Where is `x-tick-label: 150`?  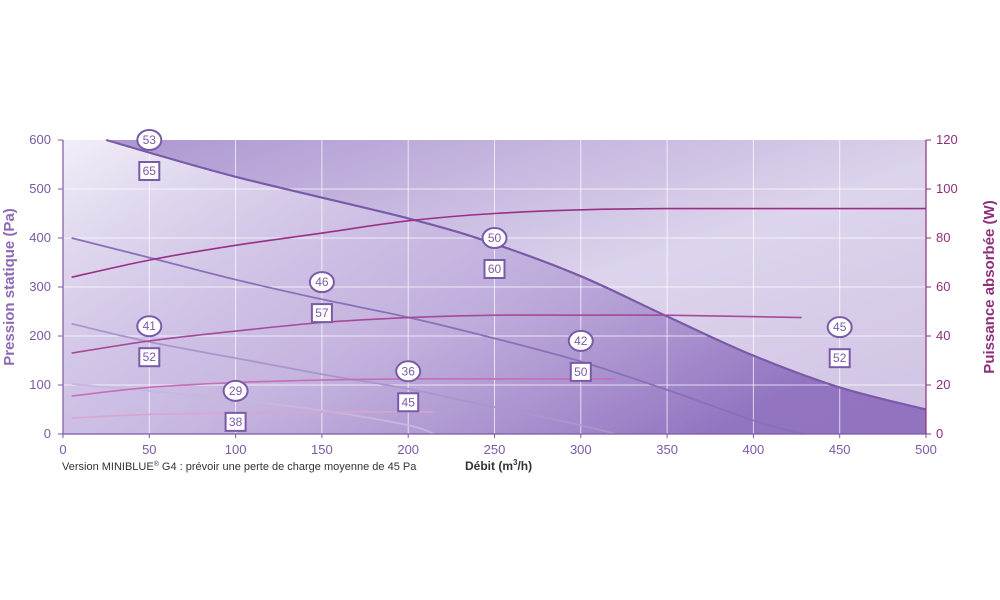
x-tick-label: 150 is located at coordinates (322, 449).